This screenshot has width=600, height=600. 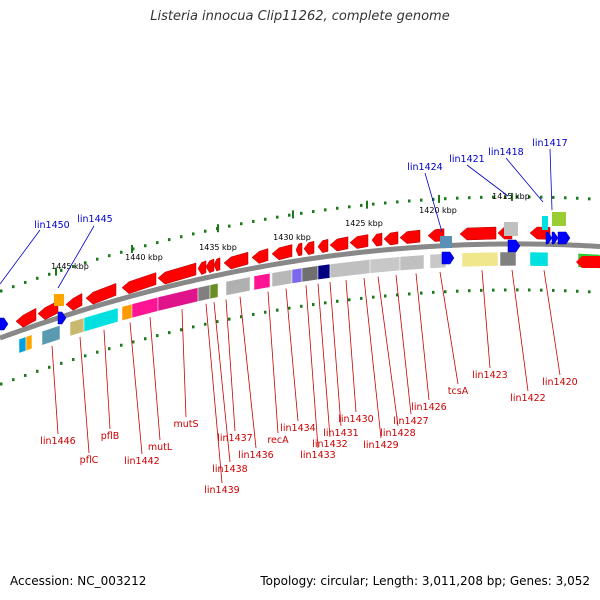 I want to click on reverse-gene-label: lin1429, so click(x=380, y=445).